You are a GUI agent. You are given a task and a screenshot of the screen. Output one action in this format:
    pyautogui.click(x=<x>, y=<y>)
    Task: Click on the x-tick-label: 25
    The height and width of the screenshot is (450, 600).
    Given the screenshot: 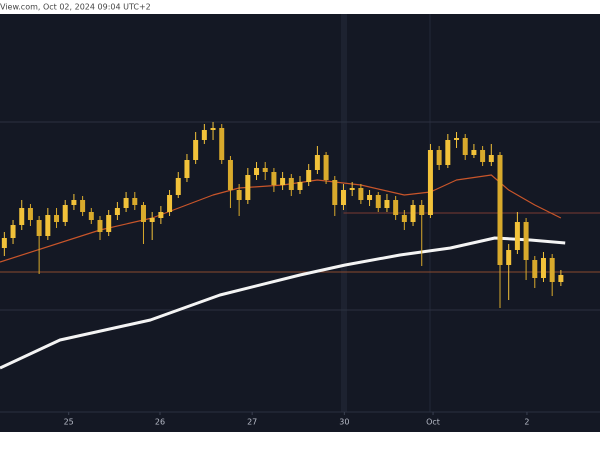 What is the action you would take?
    pyautogui.click(x=69, y=422)
    